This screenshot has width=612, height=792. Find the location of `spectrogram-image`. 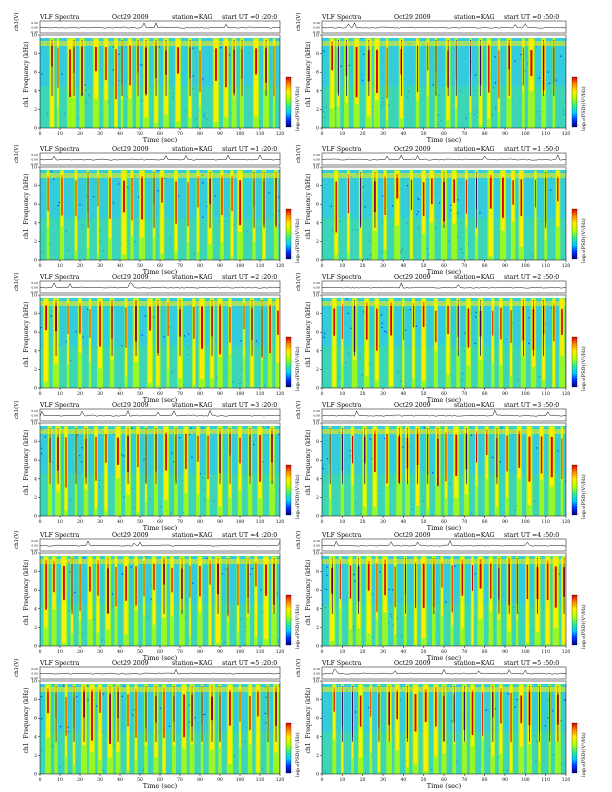

spectrogram-image is located at coordinates (160, 727).